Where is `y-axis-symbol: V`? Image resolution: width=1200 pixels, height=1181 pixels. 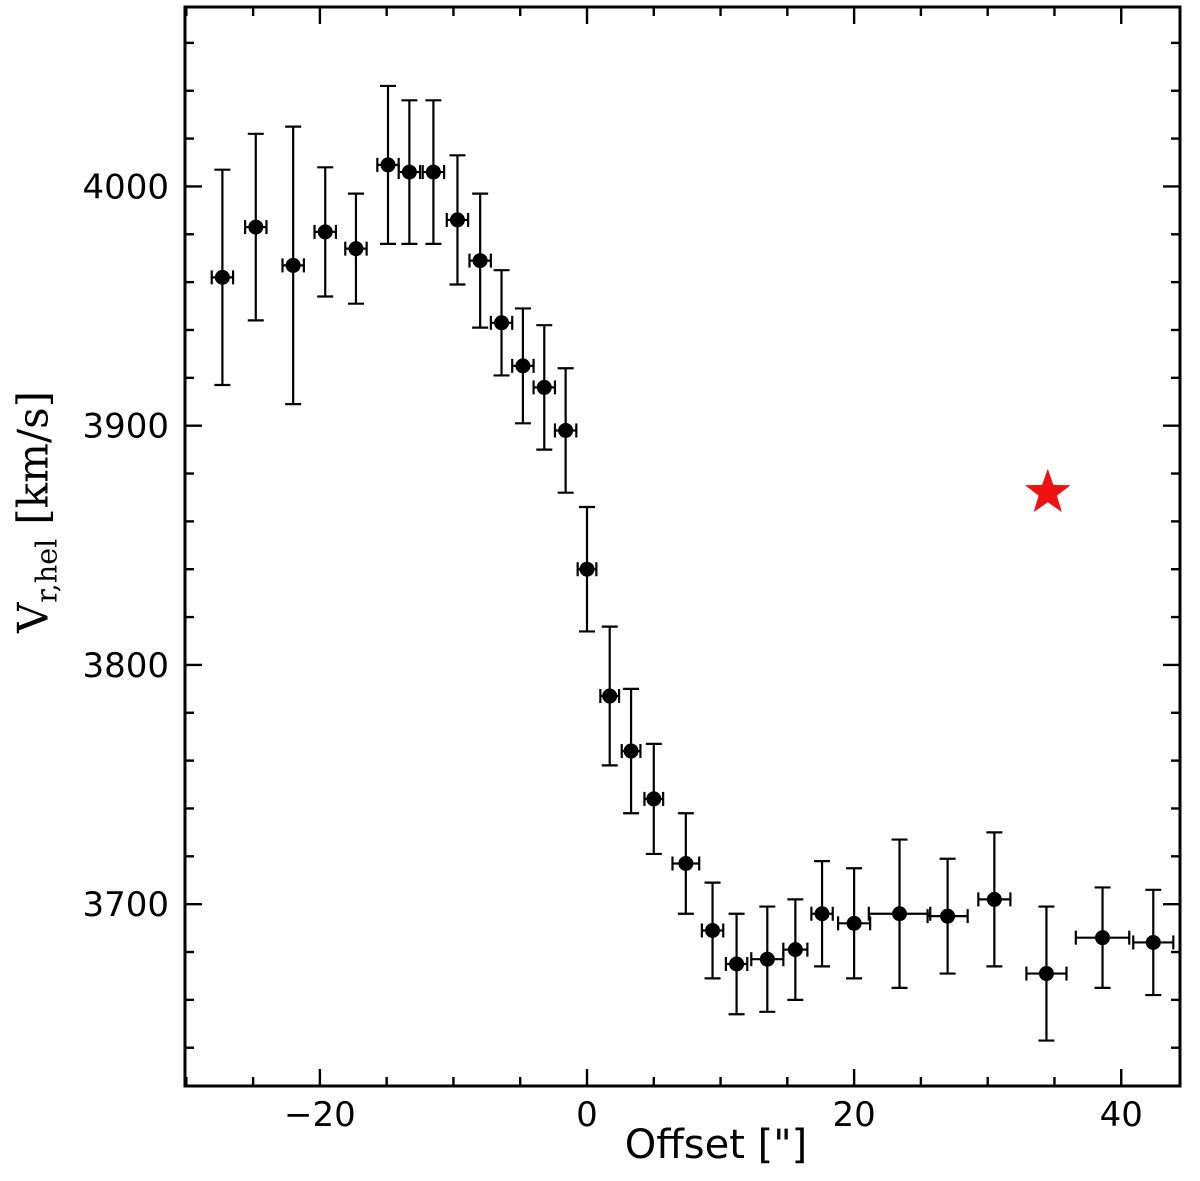 y-axis-symbol: V is located at coordinates (33, 618).